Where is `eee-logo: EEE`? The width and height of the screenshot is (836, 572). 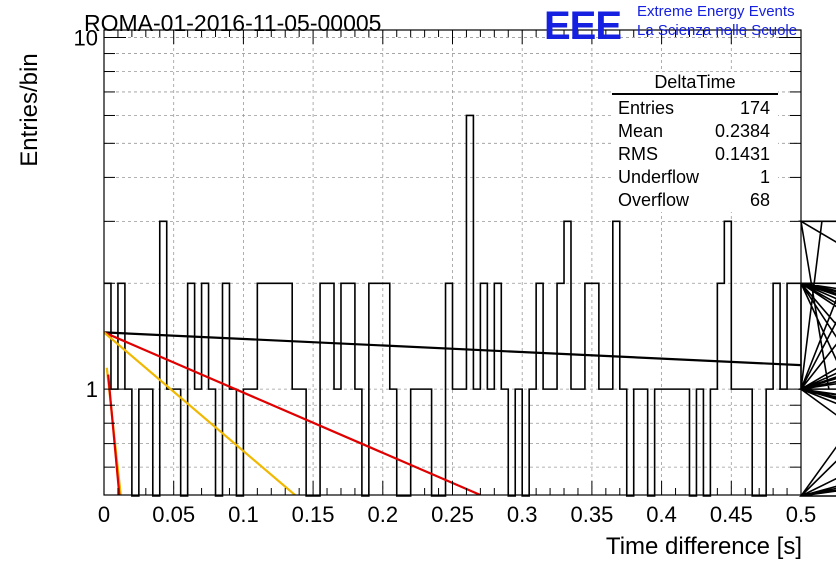
eee-logo: EEE is located at coordinates (583, 26).